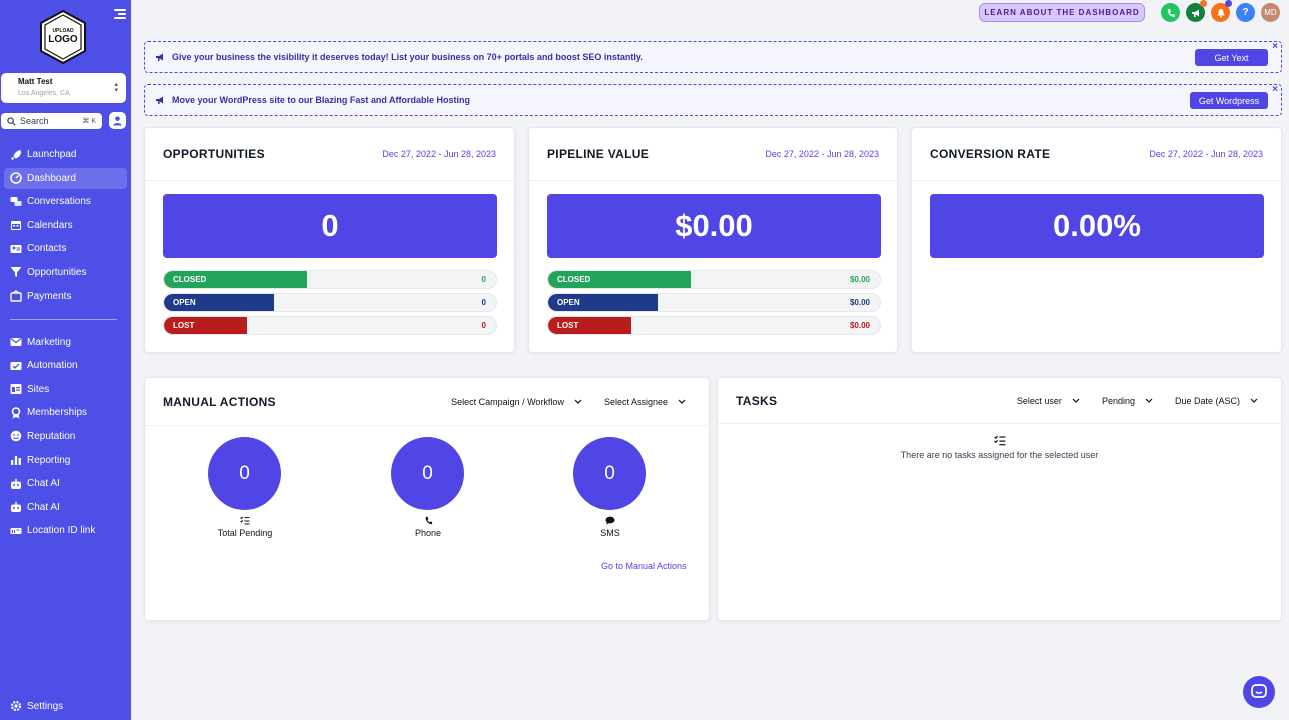 Image resolution: width=1289 pixels, height=720 pixels. Describe the element at coordinates (52, 154) in the screenshot. I see `sidebar-item-label: Launchpad` at that location.